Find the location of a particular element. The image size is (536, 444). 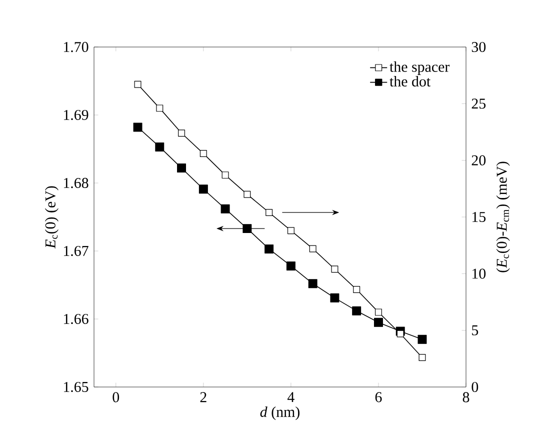

x-tick-label: 8 is located at coordinates (466, 397).